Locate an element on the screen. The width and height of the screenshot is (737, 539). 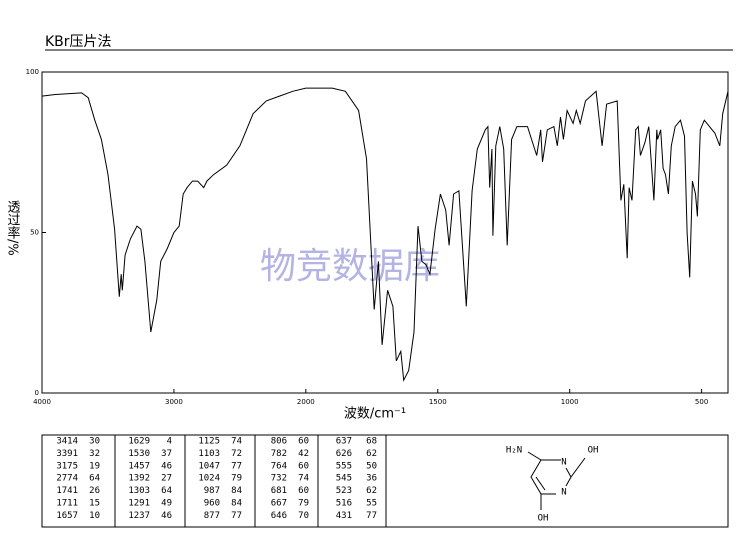
peak-wavenumber: 1392 is located at coordinates (139, 479).